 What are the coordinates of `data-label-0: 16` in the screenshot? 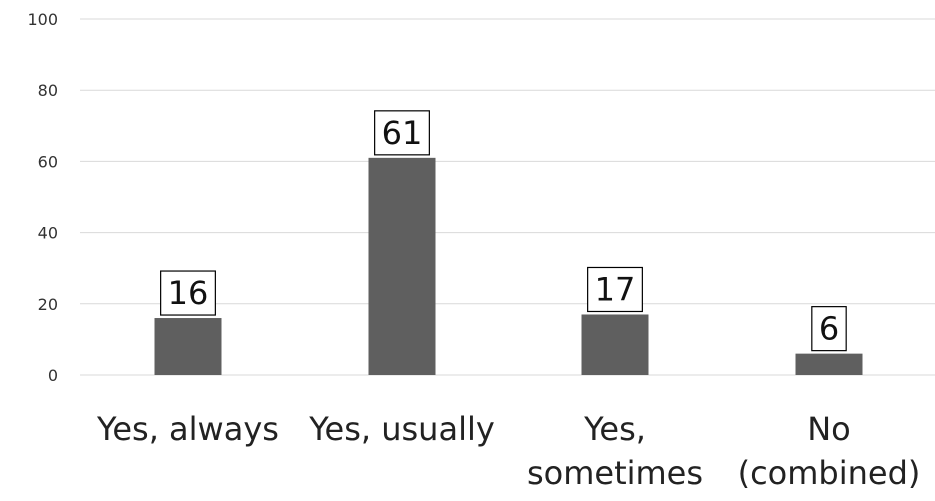 It's located at (188, 293).